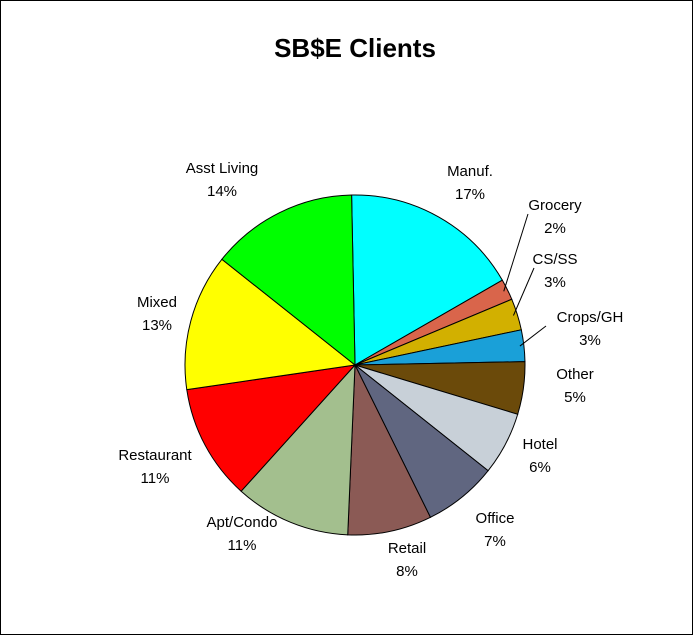  Describe the element at coordinates (407, 548) in the screenshot. I see `slice-label: Retail` at that location.